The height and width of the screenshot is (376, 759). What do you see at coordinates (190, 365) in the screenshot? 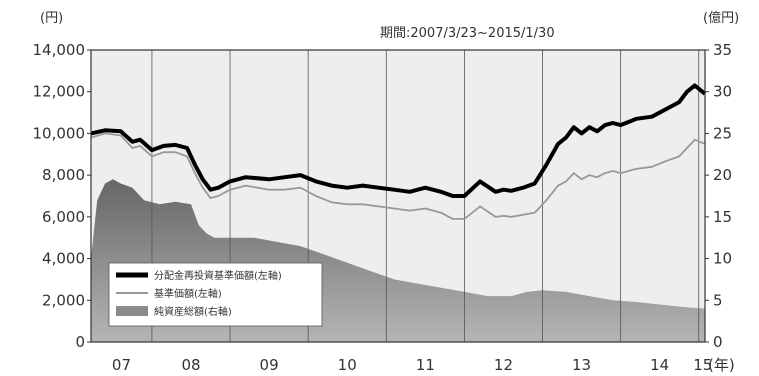
I see `x-tick-label: 08` at bounding box center [190, 365].